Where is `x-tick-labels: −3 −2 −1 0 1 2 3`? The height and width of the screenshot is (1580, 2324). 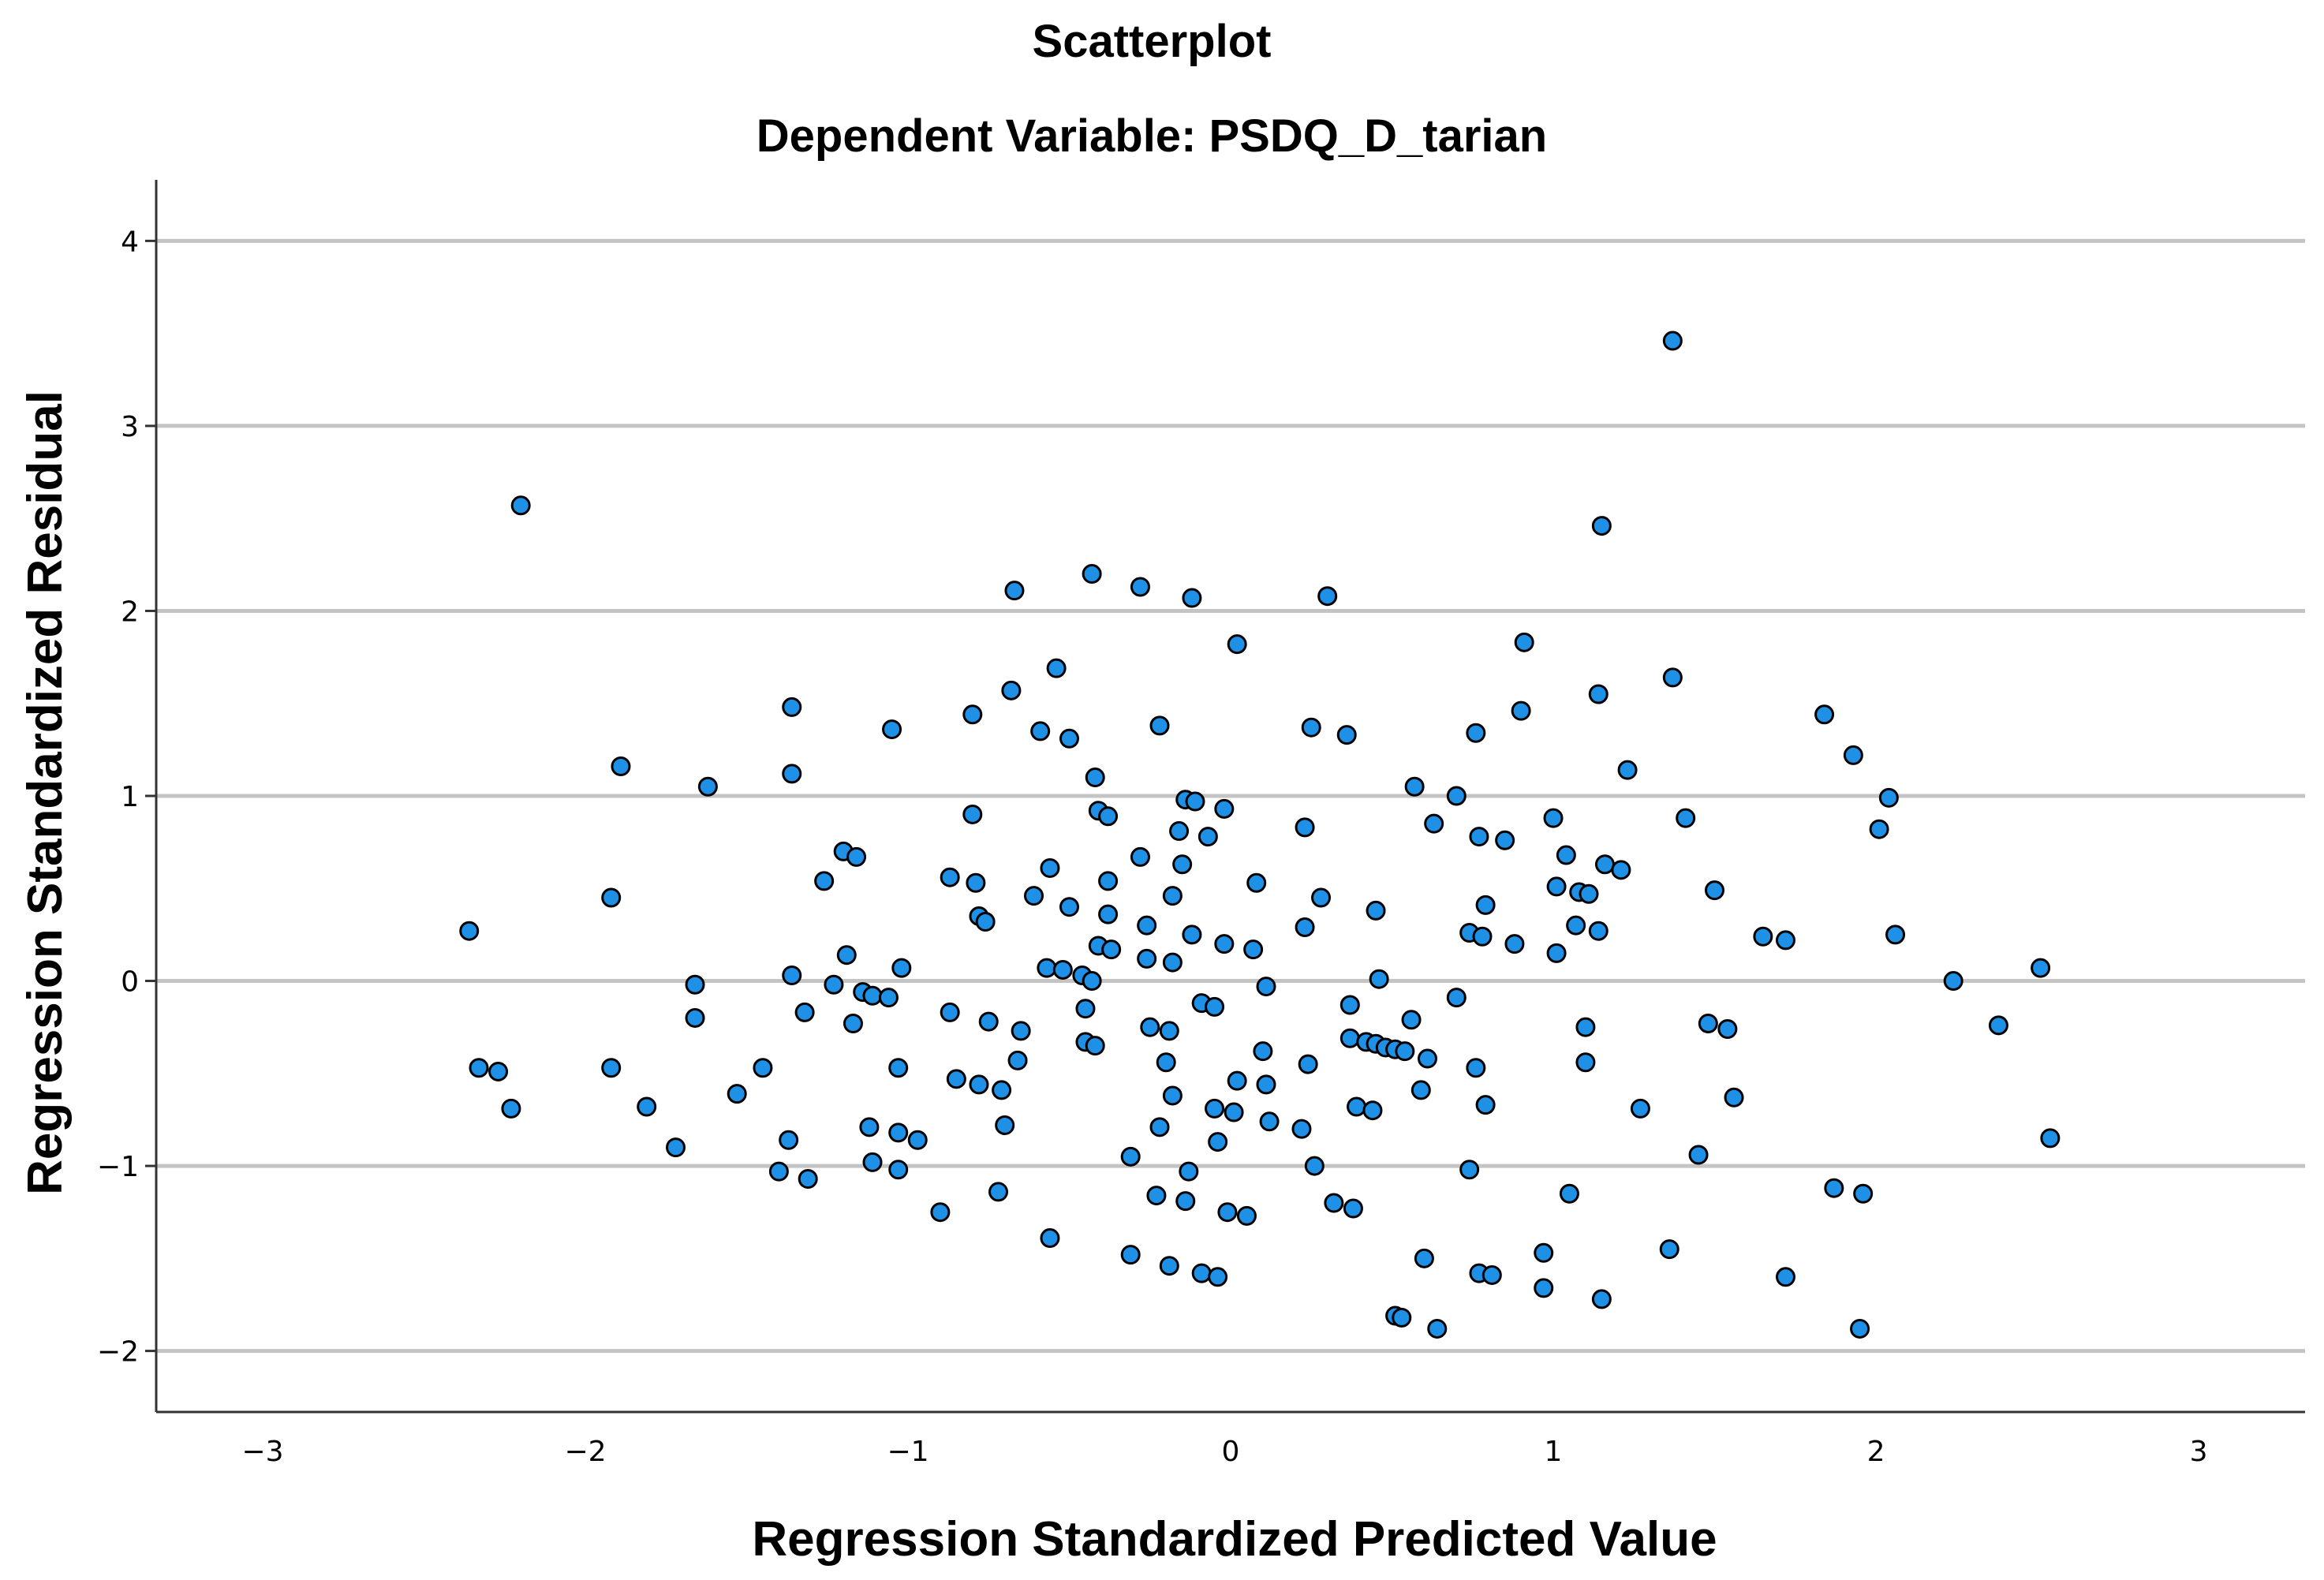
x-tick-labels: −3 −2 −1 0 1 2 3 is located at coordinates (1224, 1452).